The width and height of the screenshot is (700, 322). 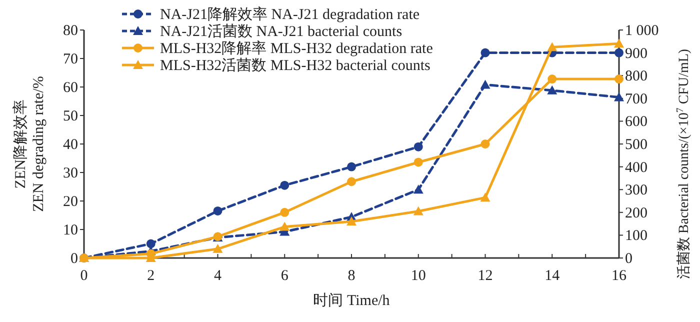 I want to click on x-tick-label: 4, so click(x=218, y=276).